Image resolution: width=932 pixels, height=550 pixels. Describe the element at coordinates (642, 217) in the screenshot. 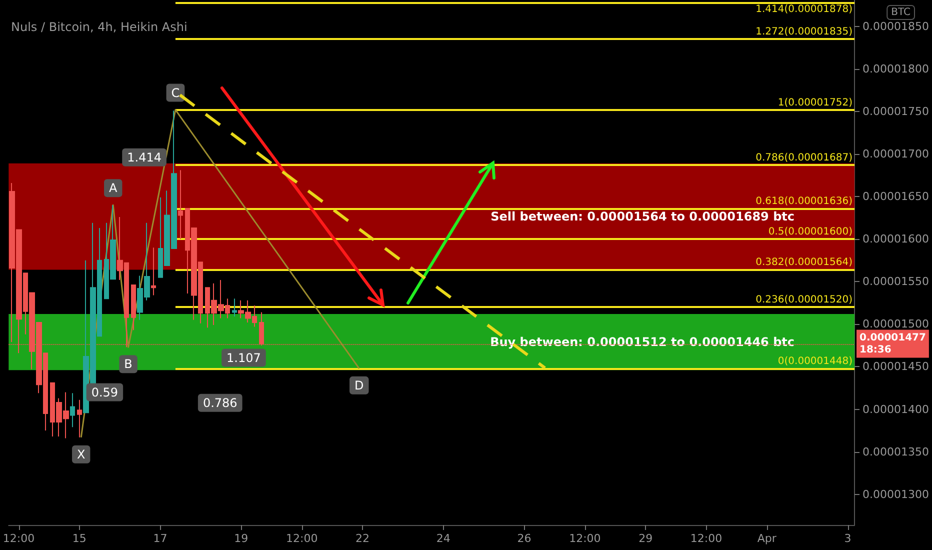

I see `band-label: Sell between: 0.00001564 to 0.00001689 btc` at that location.